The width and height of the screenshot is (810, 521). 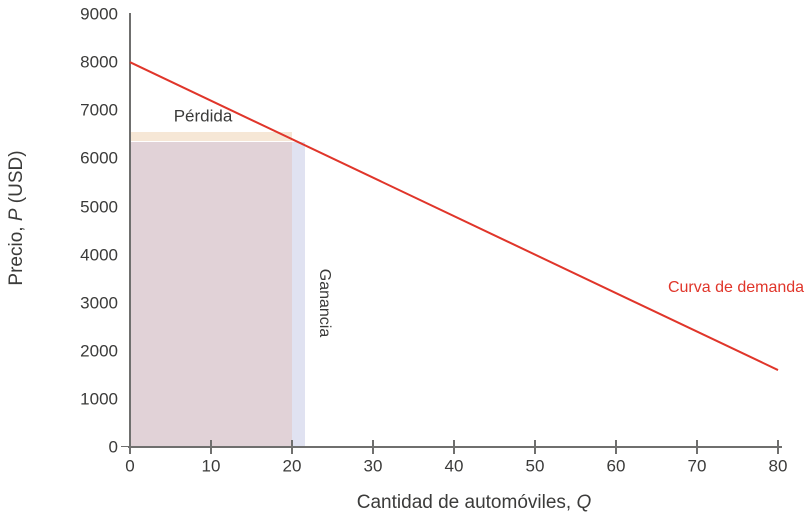 What do you see at coordinates (778, 466) in the screenshot?
I see `x-tick-label: 80` at bounding box center [778, 466].